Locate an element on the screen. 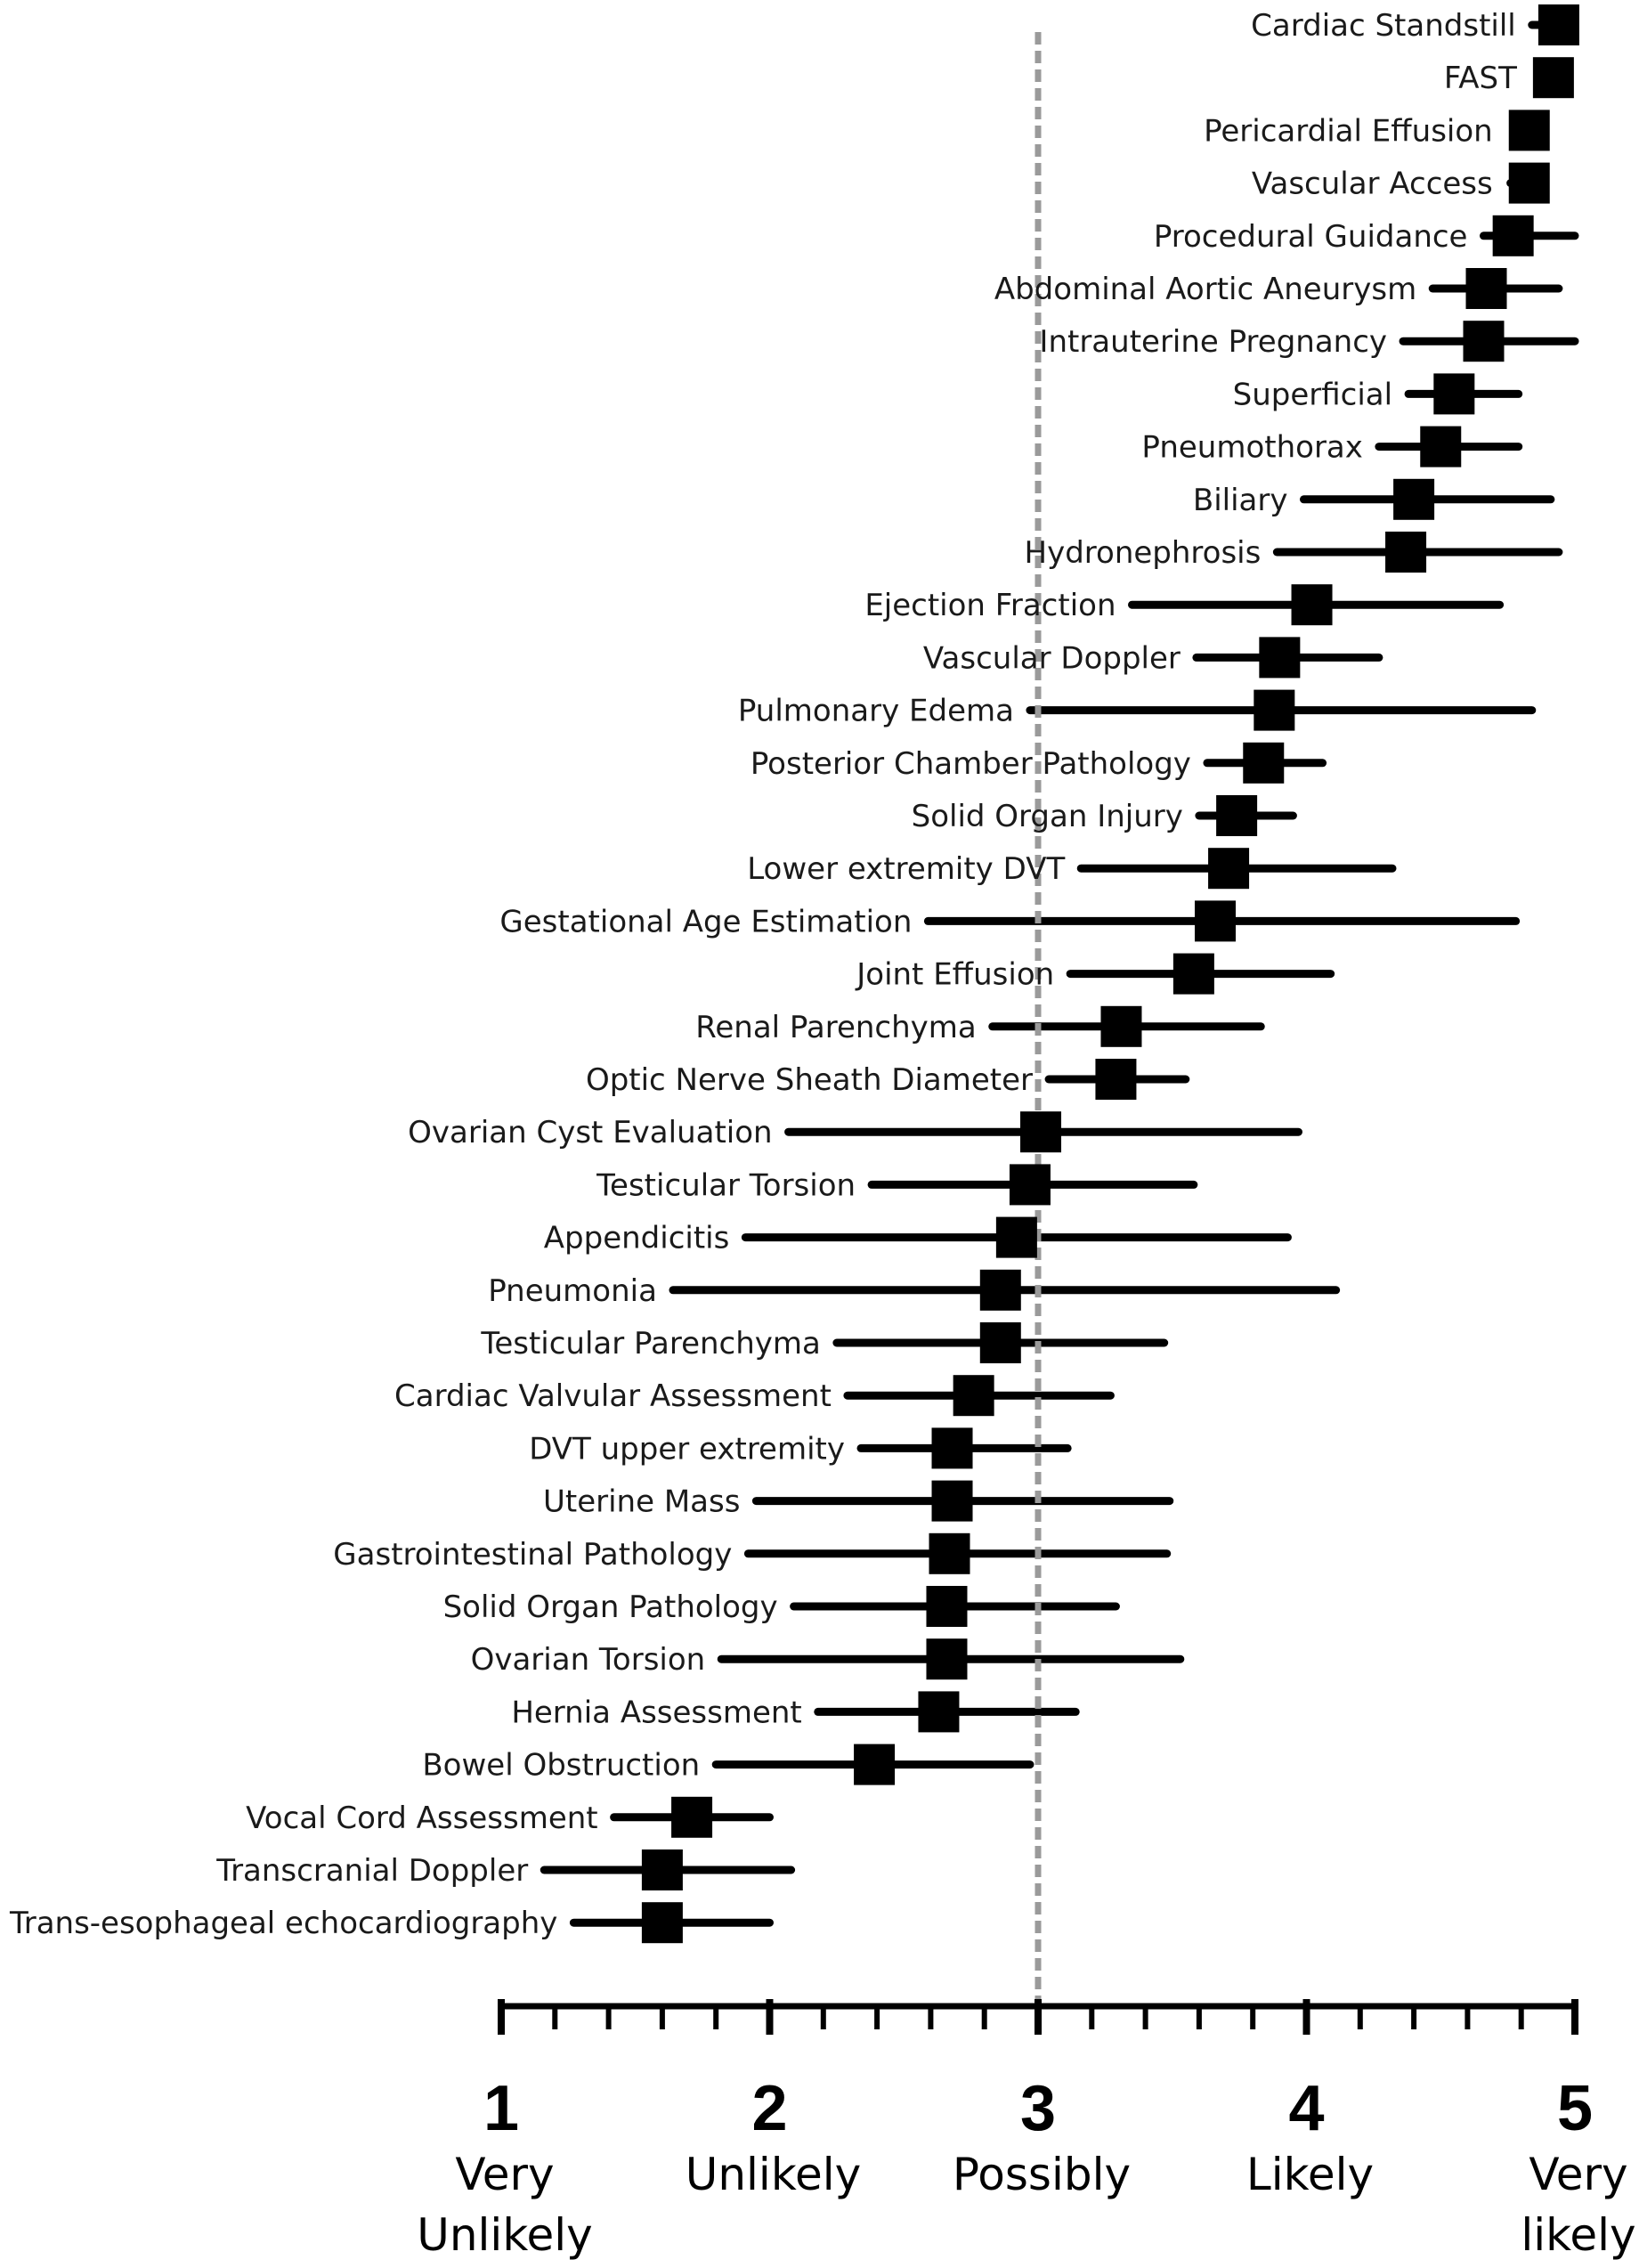 The image size is (1639, 2268). category-label: Uterine Mass is located at coordinates (641, 1502).